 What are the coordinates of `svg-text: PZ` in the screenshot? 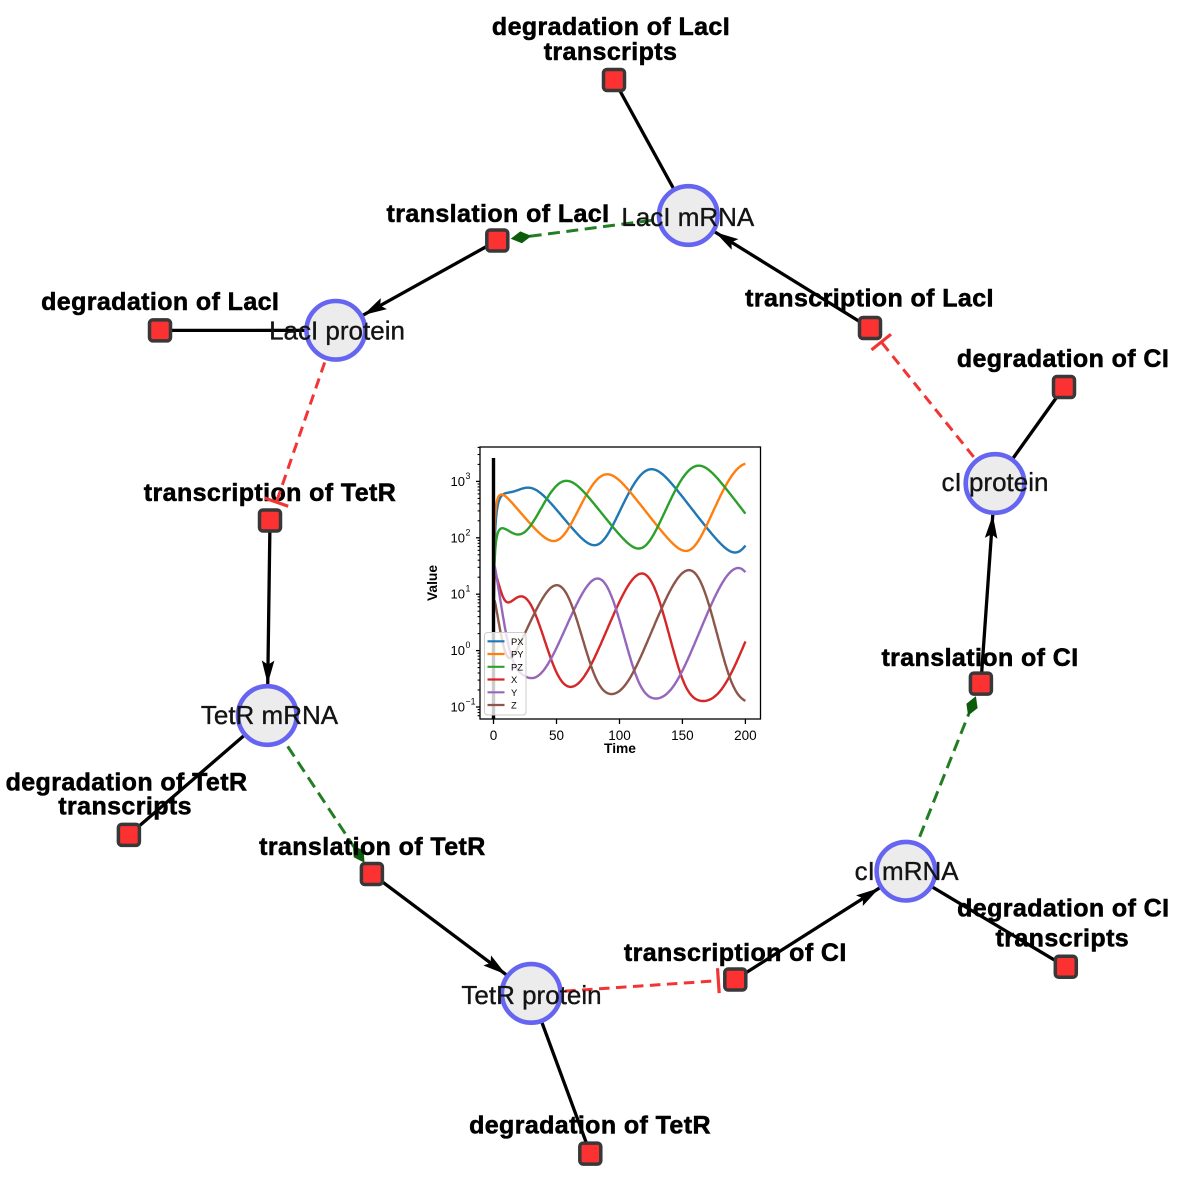 It's located at (517, 666).